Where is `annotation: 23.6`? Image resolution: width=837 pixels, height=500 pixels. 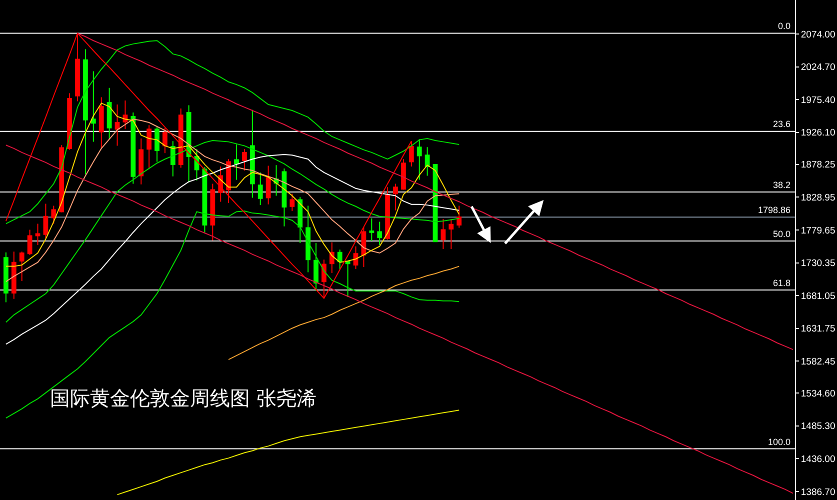 annotation: 23.6 is located at coordinates (782, 124).